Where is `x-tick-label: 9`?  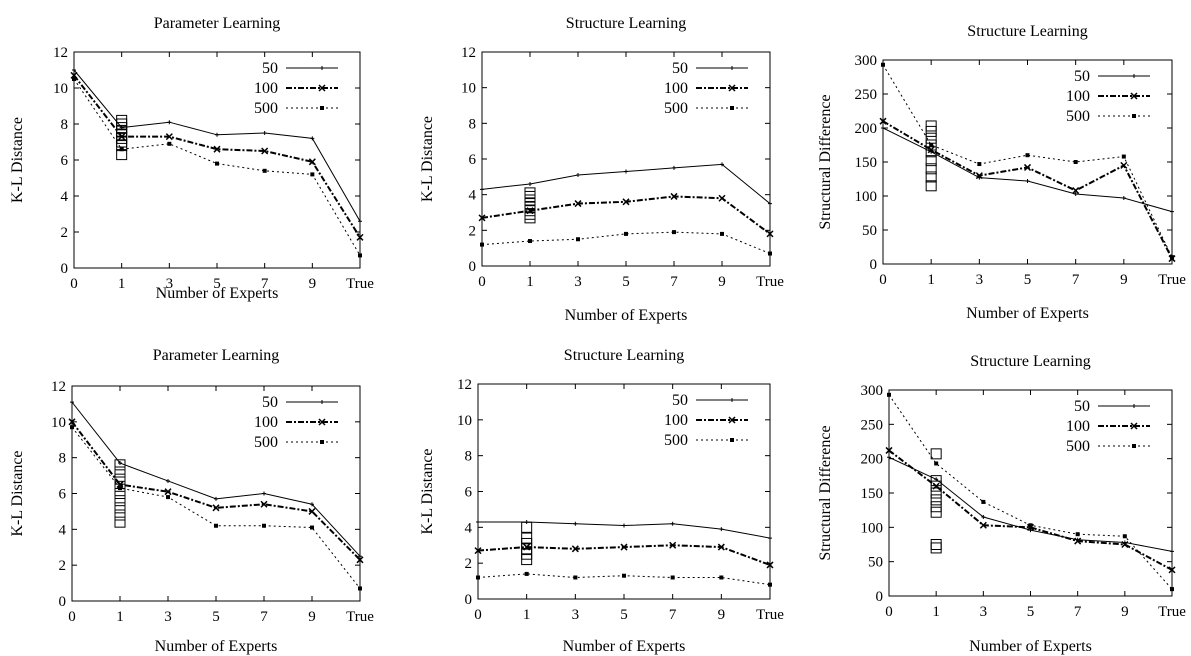
x-tick-label: 9 is located at coordinates (313, 284).